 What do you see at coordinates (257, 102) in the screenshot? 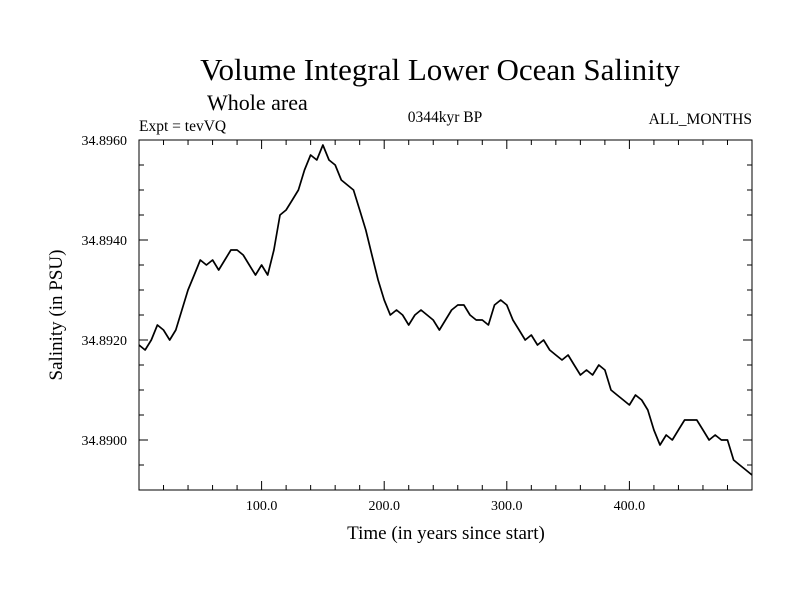
I see `chart-subtitle: Whole area` at bounding box center [257, 102].